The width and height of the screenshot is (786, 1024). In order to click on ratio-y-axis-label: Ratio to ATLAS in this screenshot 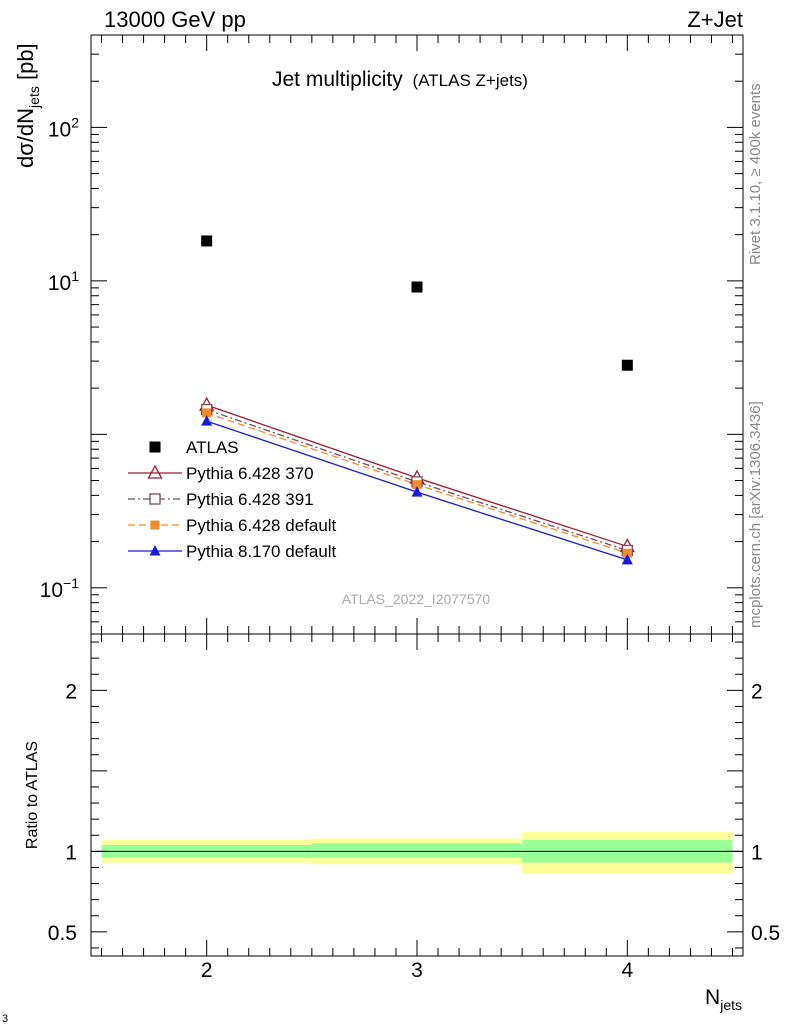, I will do `click(32, 795)`.